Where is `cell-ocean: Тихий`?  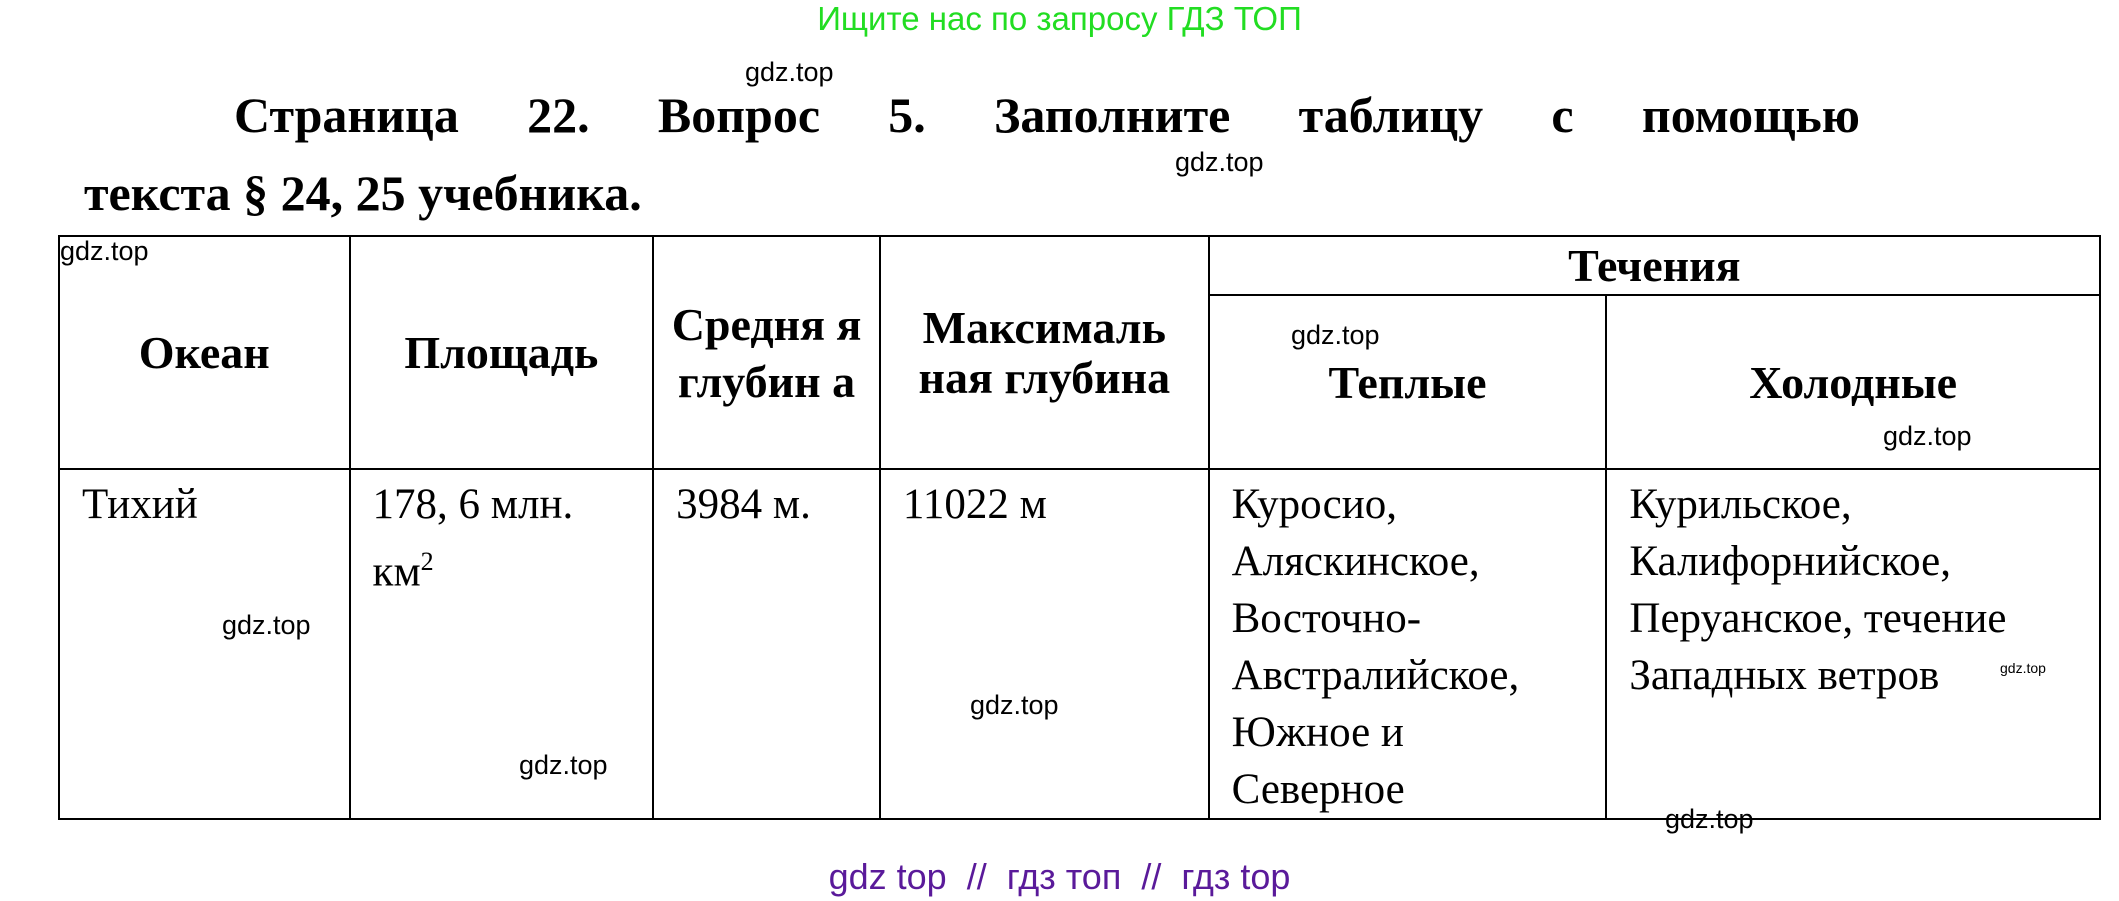
cell-ocean: Тихий is located at coordinates (204, 644).